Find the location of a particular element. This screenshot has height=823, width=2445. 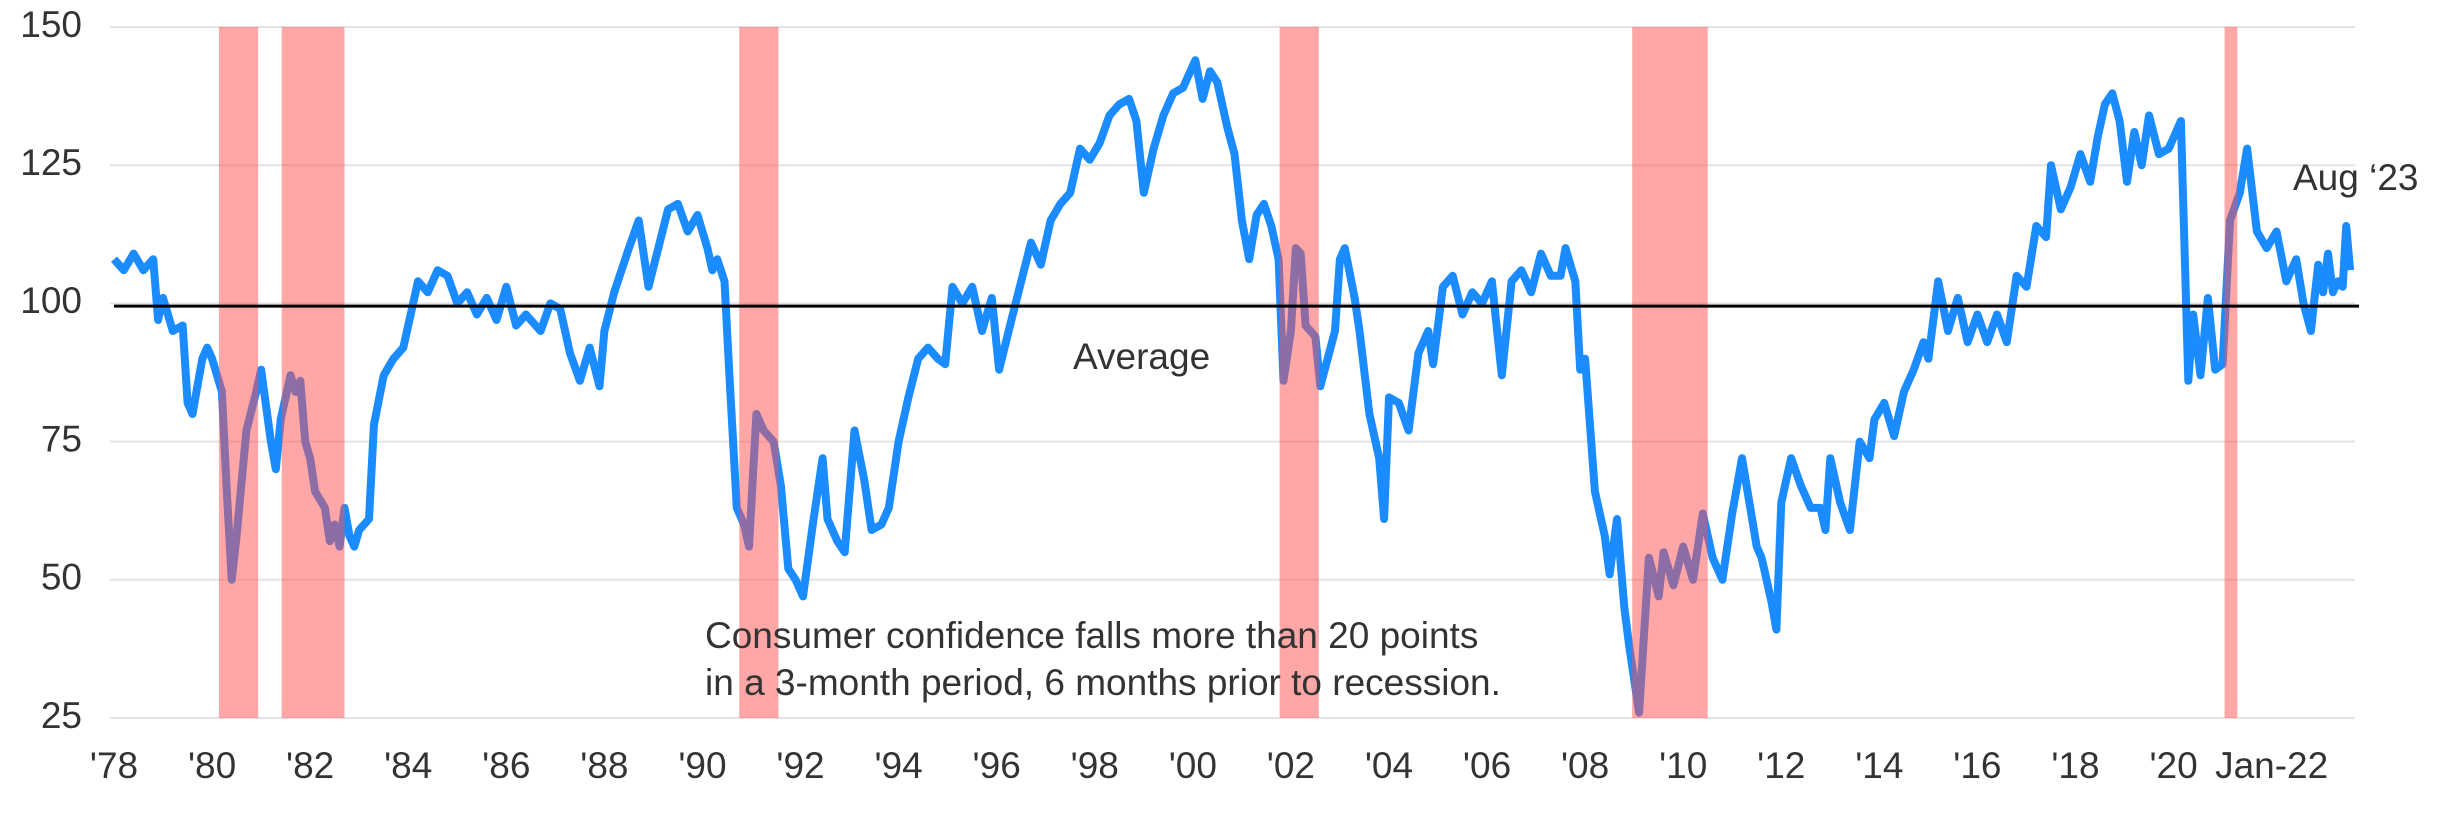

x-tick-label: '10 is located at coordinates (1683, 765).